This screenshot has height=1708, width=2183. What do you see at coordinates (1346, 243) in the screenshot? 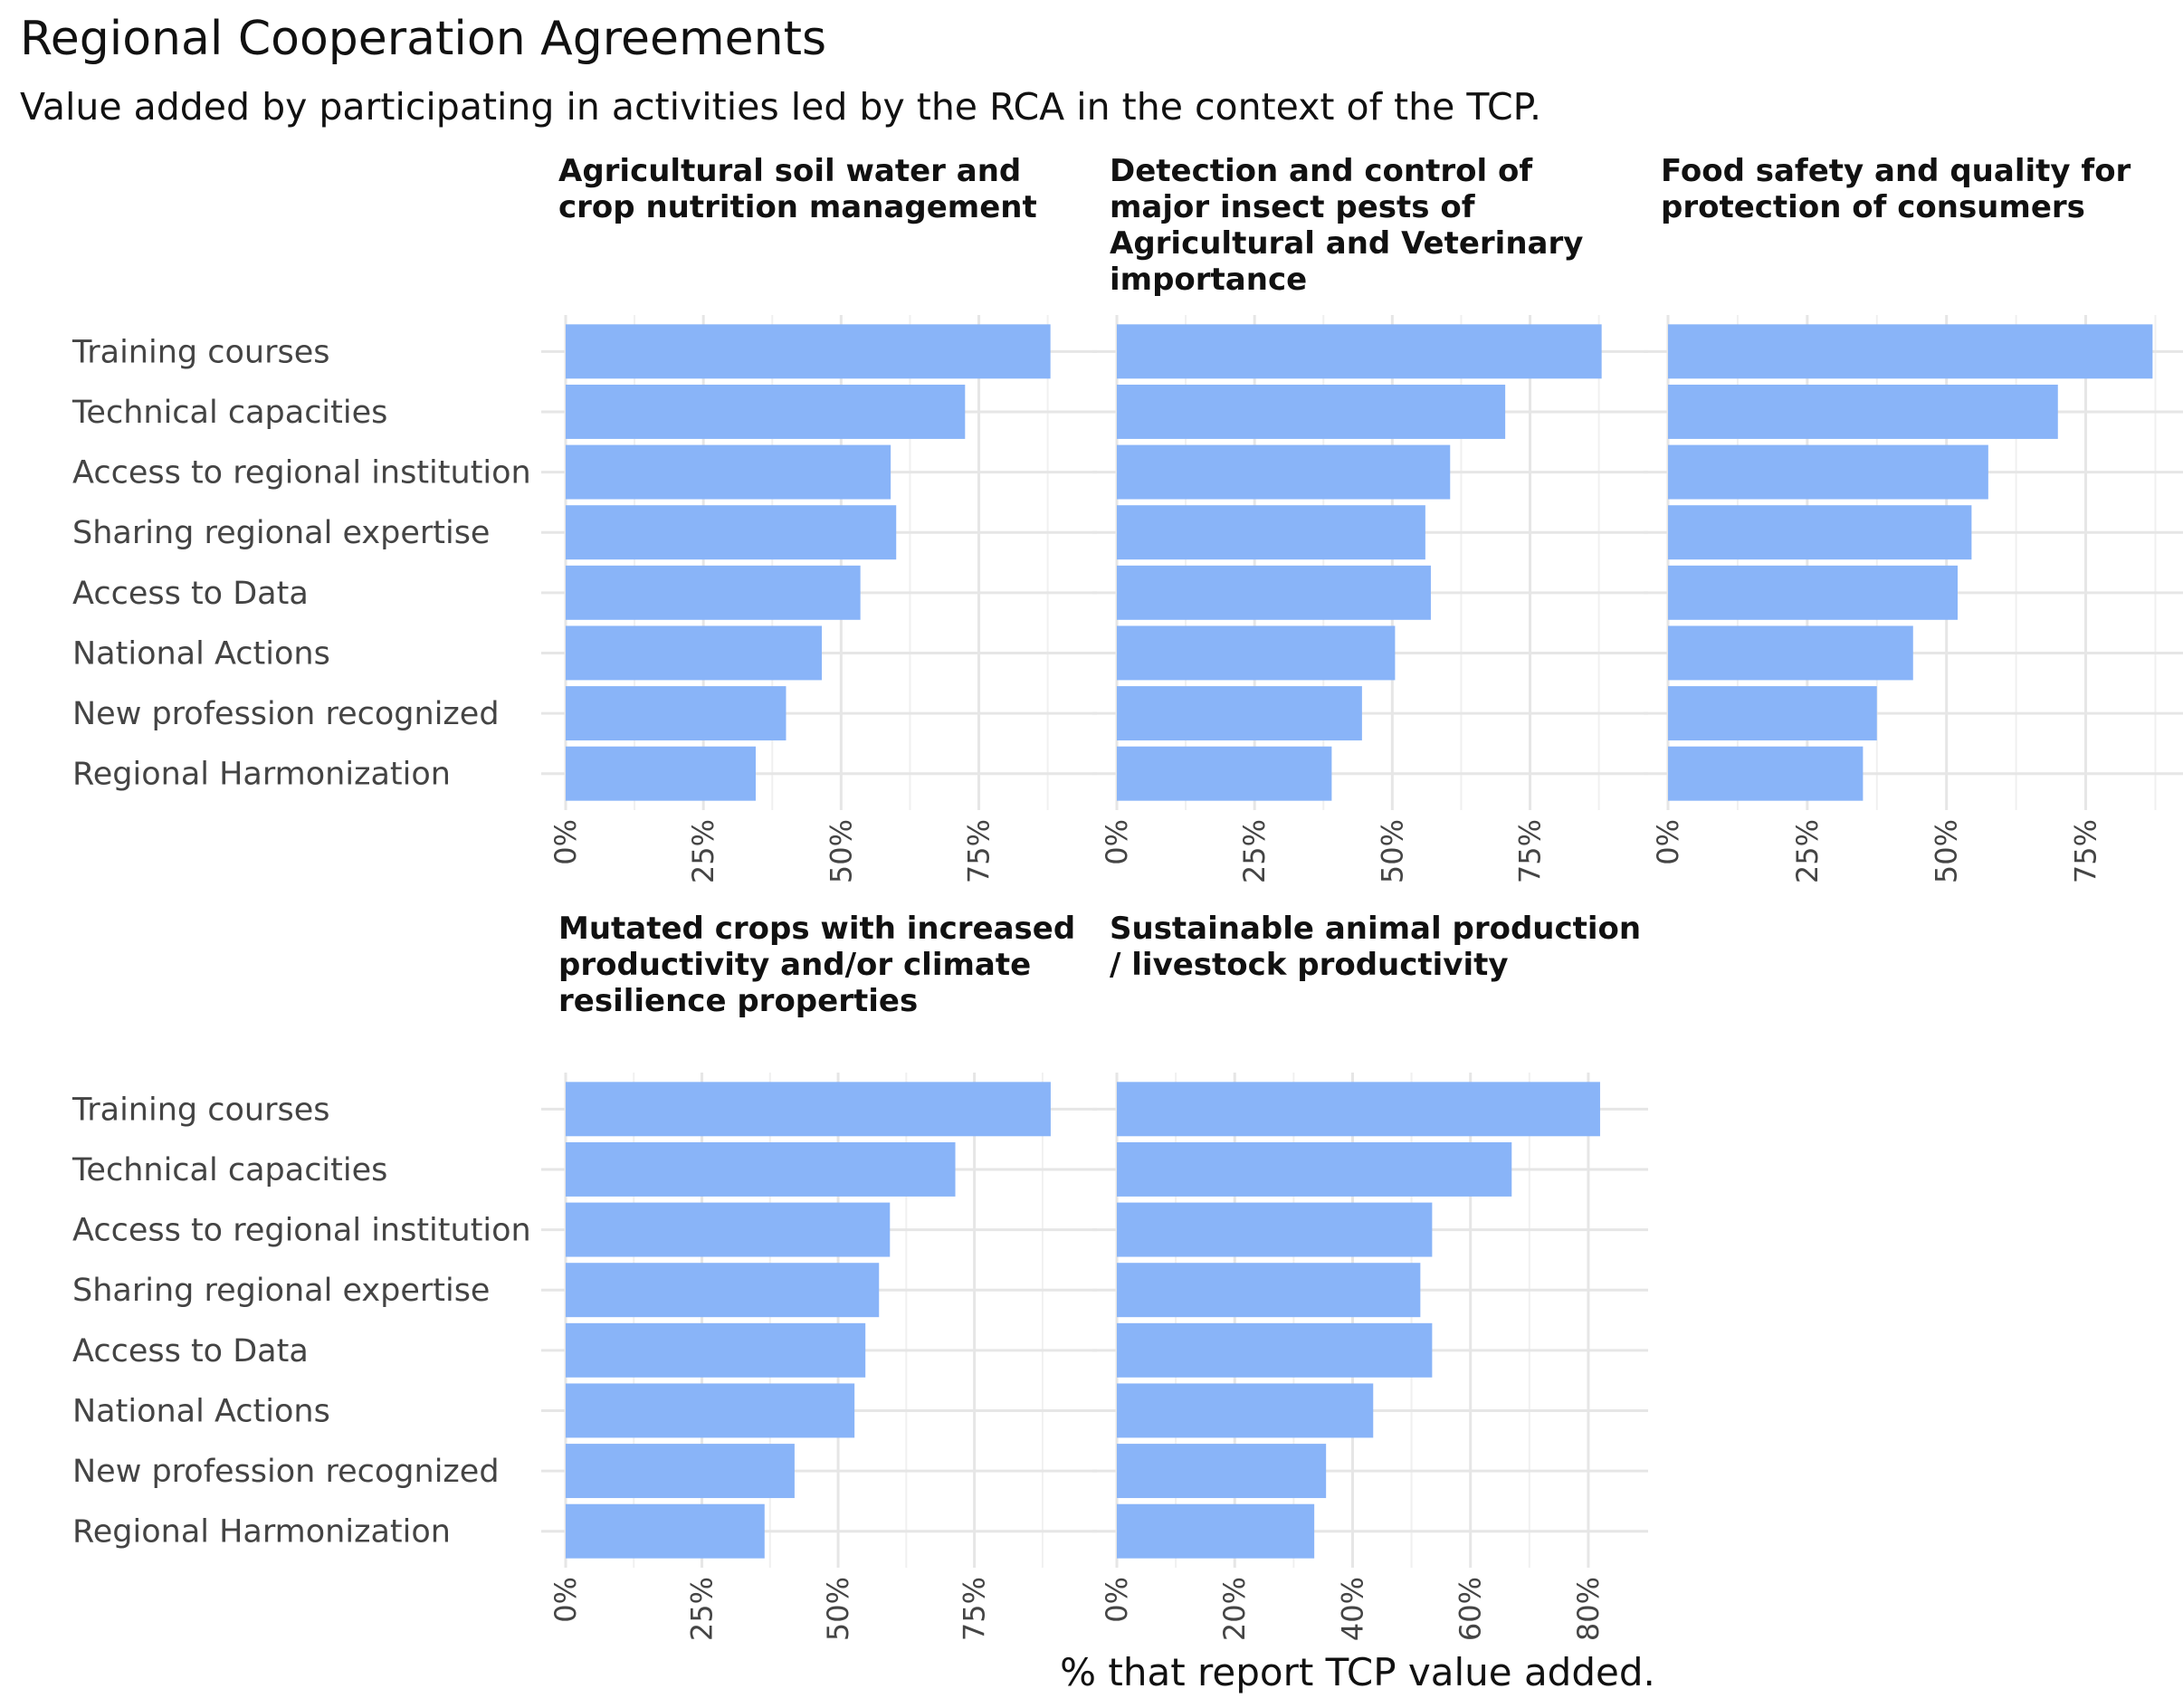
I see `facet-title-line: Agricultural and Veterinary` at bounding box center [1346, 243].